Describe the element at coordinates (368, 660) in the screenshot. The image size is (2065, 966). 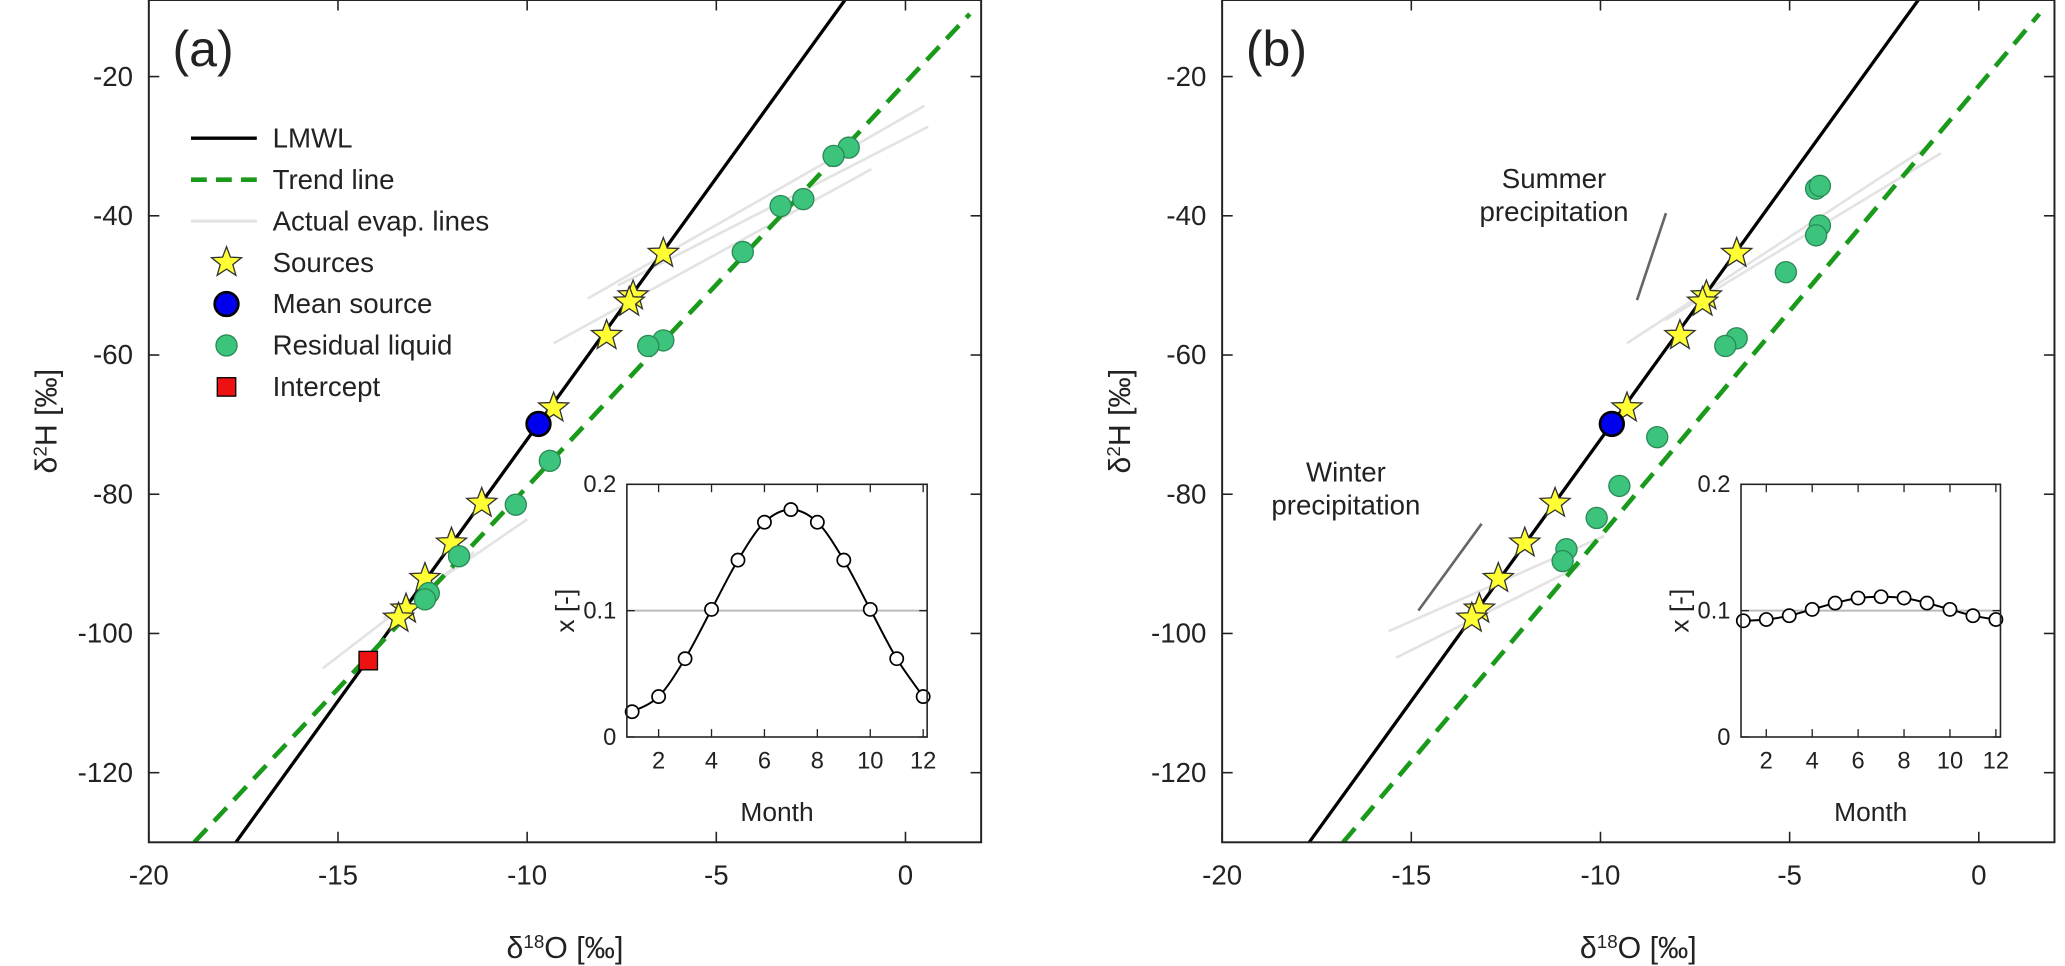
I see `intercept-square` at that location.